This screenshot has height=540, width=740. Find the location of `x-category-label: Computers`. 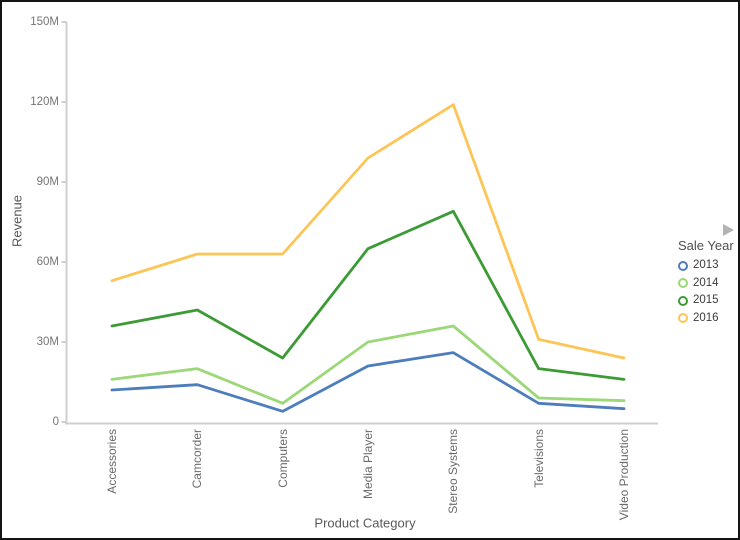

x-category-label: Computers is located at coordinates (282, 458).